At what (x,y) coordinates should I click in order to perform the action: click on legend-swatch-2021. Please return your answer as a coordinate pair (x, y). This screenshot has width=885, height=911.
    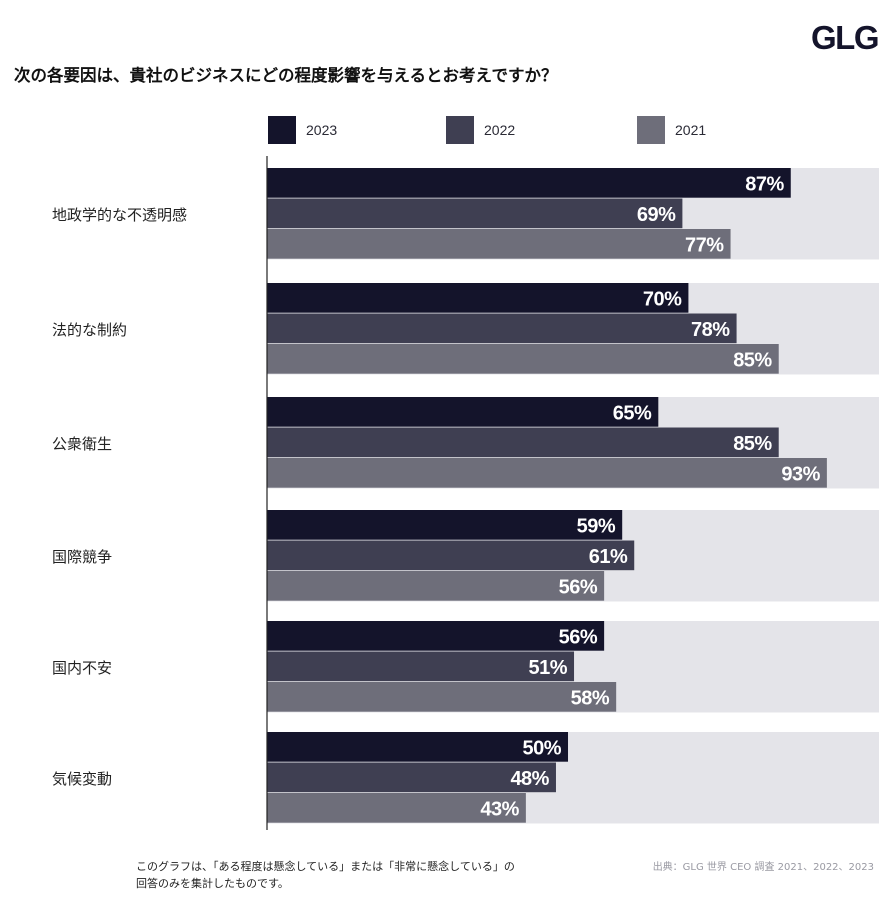
    Looking at the image, I should click on (651, 130).